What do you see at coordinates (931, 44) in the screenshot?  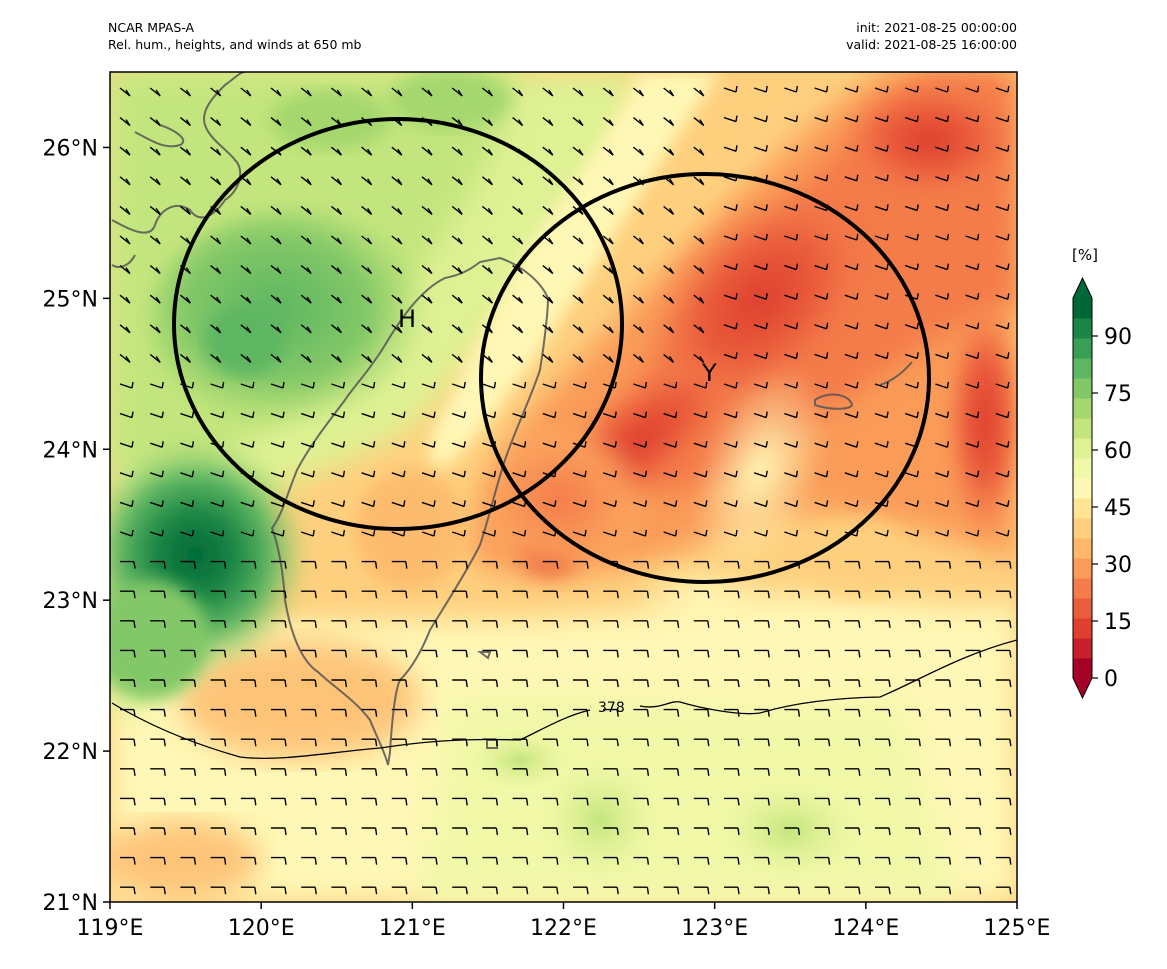 I see `valid-time: valid: 2021-08-25 16:00:00` at bounding box center [931, 44].